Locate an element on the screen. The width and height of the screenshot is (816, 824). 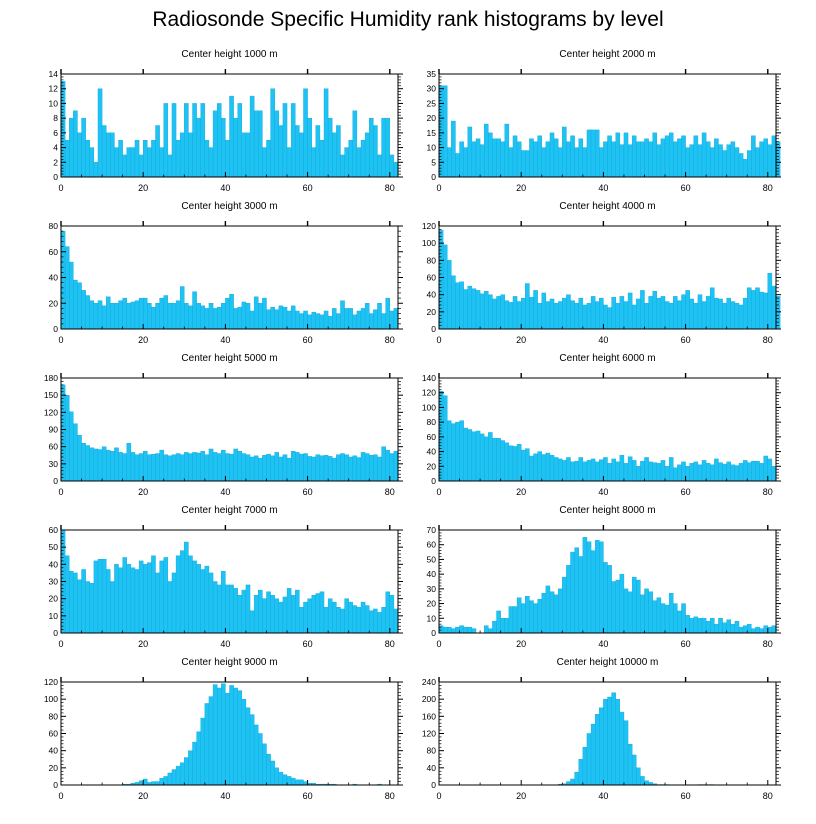
y-tick-label: 4 is located at coordinates (55, 148).